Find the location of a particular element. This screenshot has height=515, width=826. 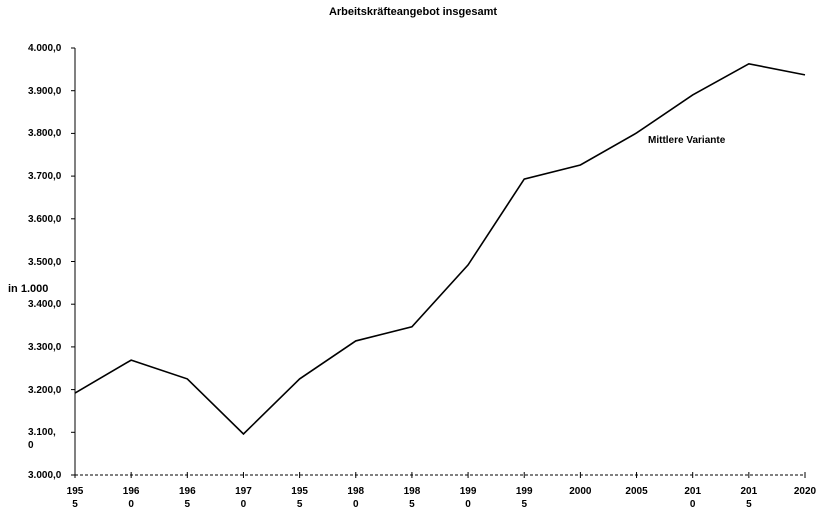

y-tick-label: 3.100, 0 is located at coordinates (42, 439).